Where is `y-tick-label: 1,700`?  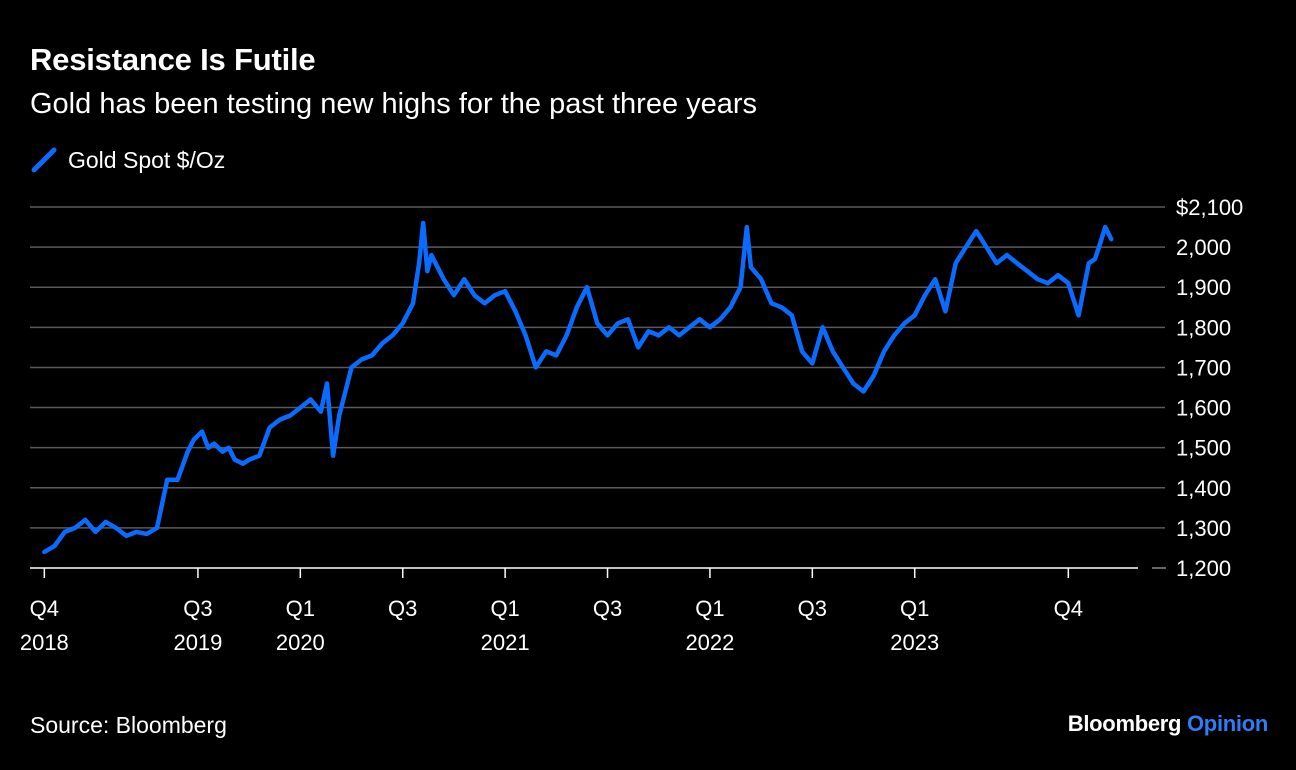 y-tick-label: 1,700 is located at coordinates (1203, 367).